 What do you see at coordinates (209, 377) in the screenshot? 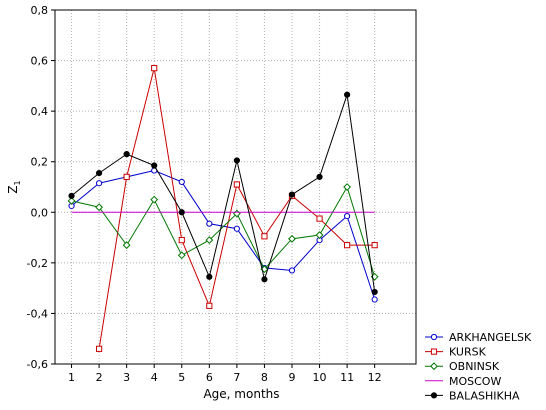
I see `x-tick-label: 6` at bounding box center [209, 377].